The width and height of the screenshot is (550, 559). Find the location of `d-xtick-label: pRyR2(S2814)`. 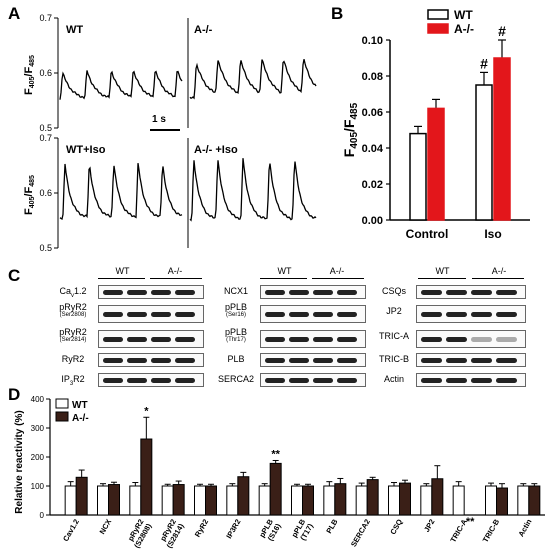

d-xtick-label: pRyR2(S2814) is located at coordinates (172, 534).